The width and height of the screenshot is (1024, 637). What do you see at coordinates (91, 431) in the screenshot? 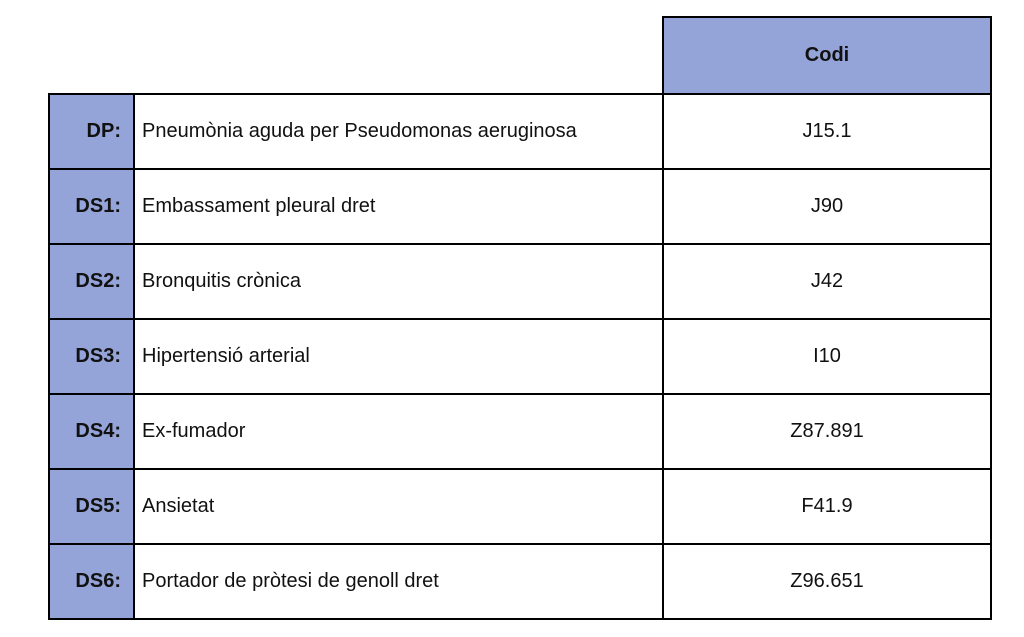
I see `diagnosis-label-cell: DS4:` at bounding box center [91, 431].